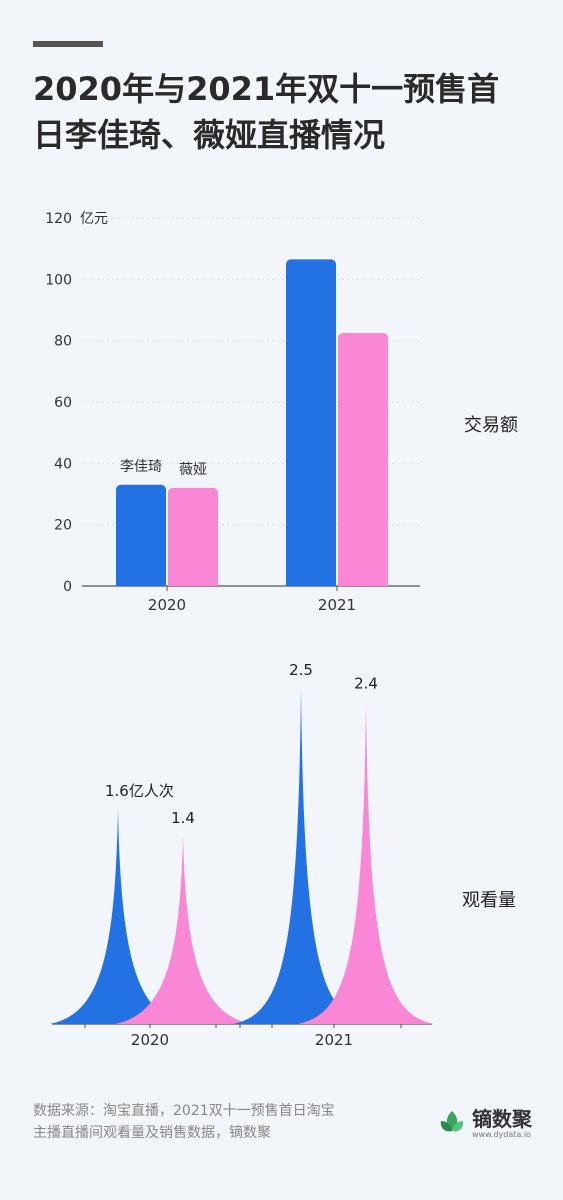  I want to click on spike-薇娅-2020, so click(183, 929).